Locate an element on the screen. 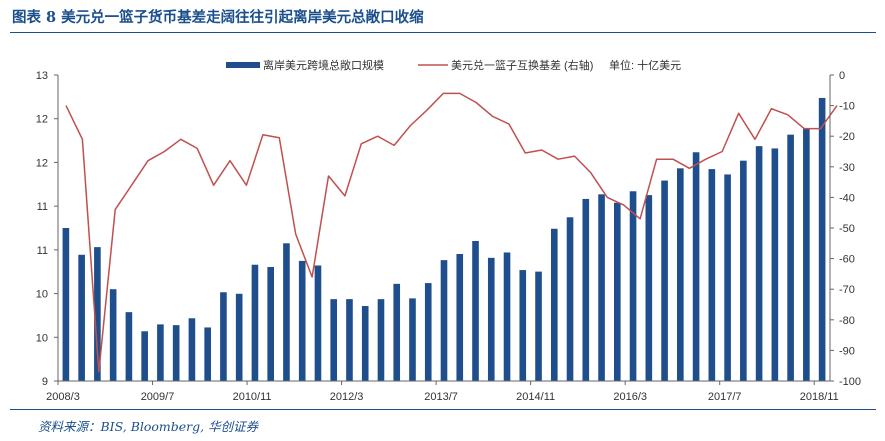 This screenshot has height=441, width=885. chart-title: 图表 8 美元兑一篮子货币基差走阔往往引起离岸美元总敞口收缩 is located at coordinates (218, 17).